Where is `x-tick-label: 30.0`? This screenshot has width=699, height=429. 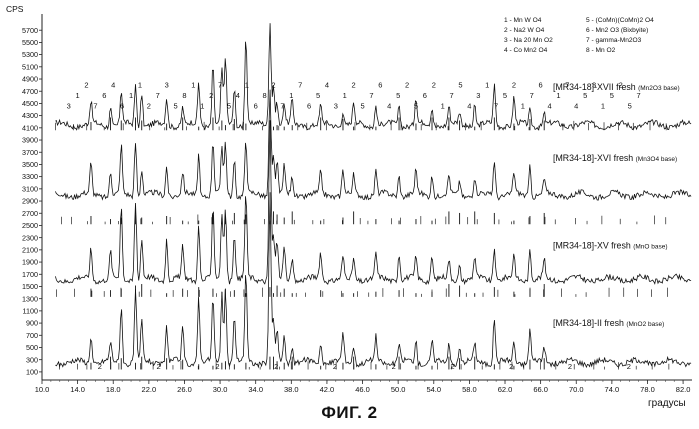
x-tick-label: 30.0 is located at coordinates (220, 389).